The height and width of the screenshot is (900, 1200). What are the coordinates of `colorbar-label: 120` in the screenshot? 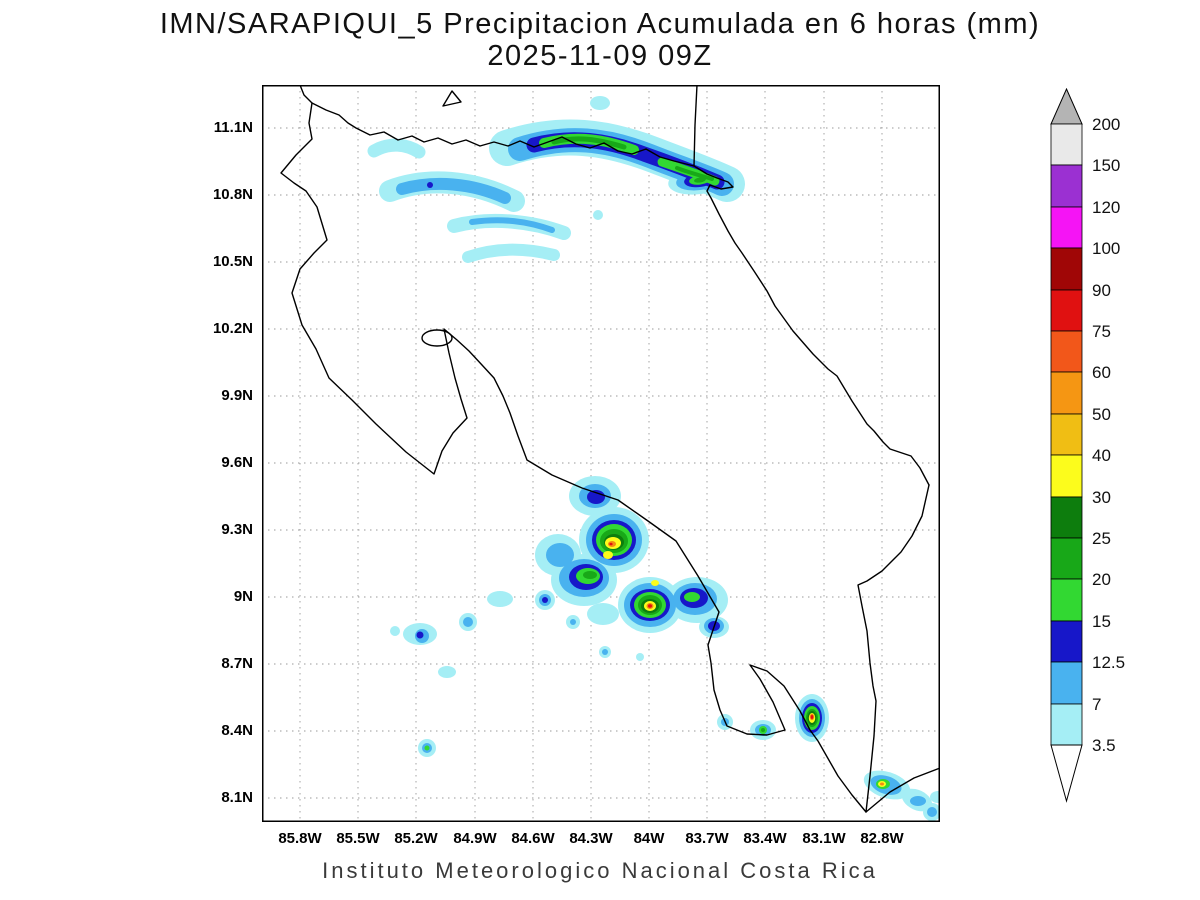 It's located at (1106, 207).